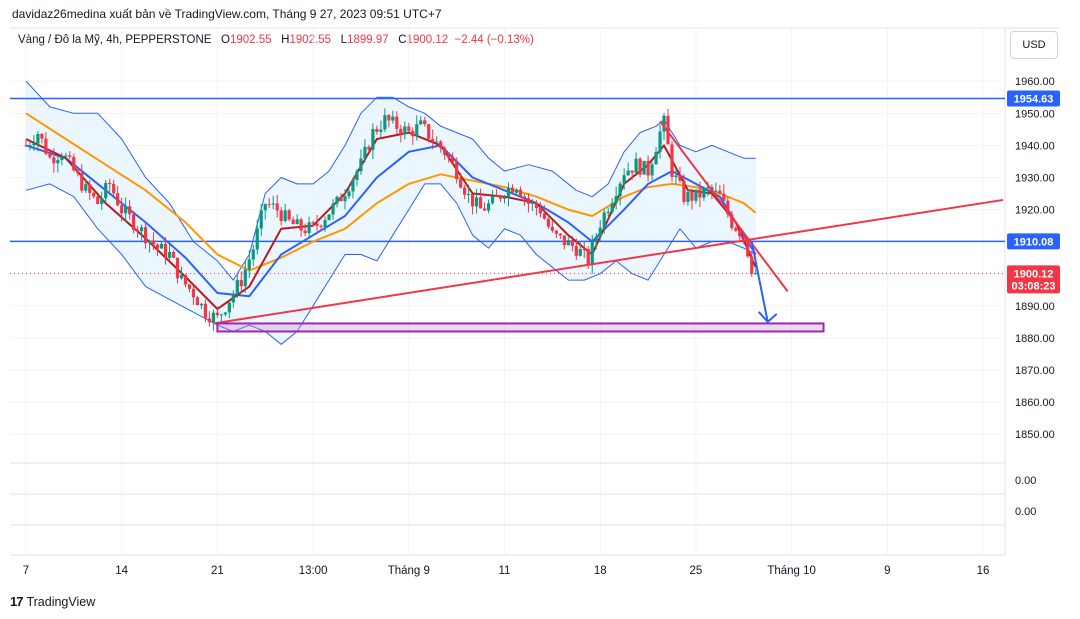 The height and width of the screenshot is (619, 1080). I want to click on x-tick-label: 11, so click(505, 571).